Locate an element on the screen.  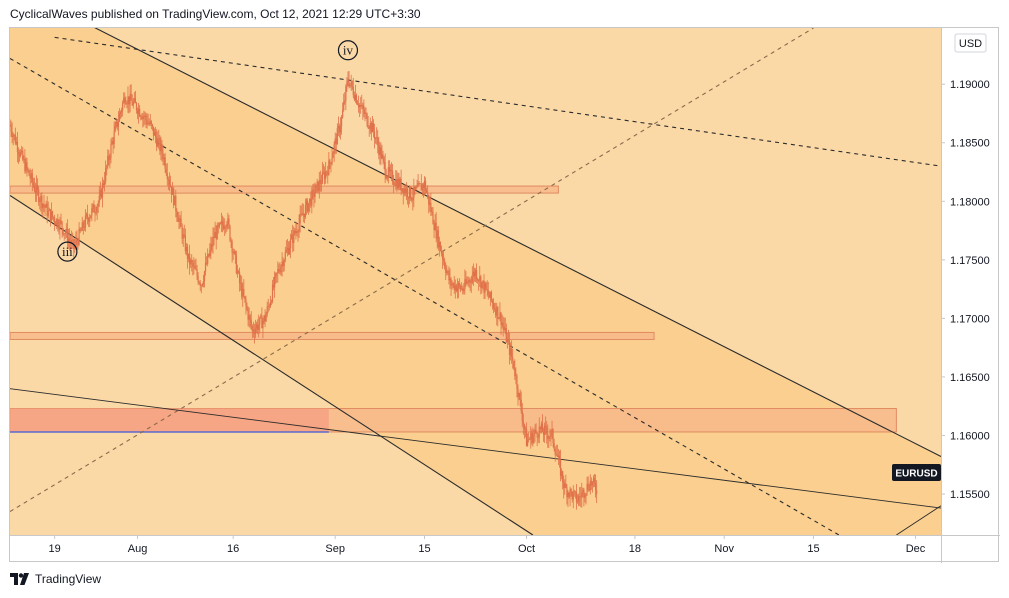
currency-badge: USD is located at coordinates (970, 43).